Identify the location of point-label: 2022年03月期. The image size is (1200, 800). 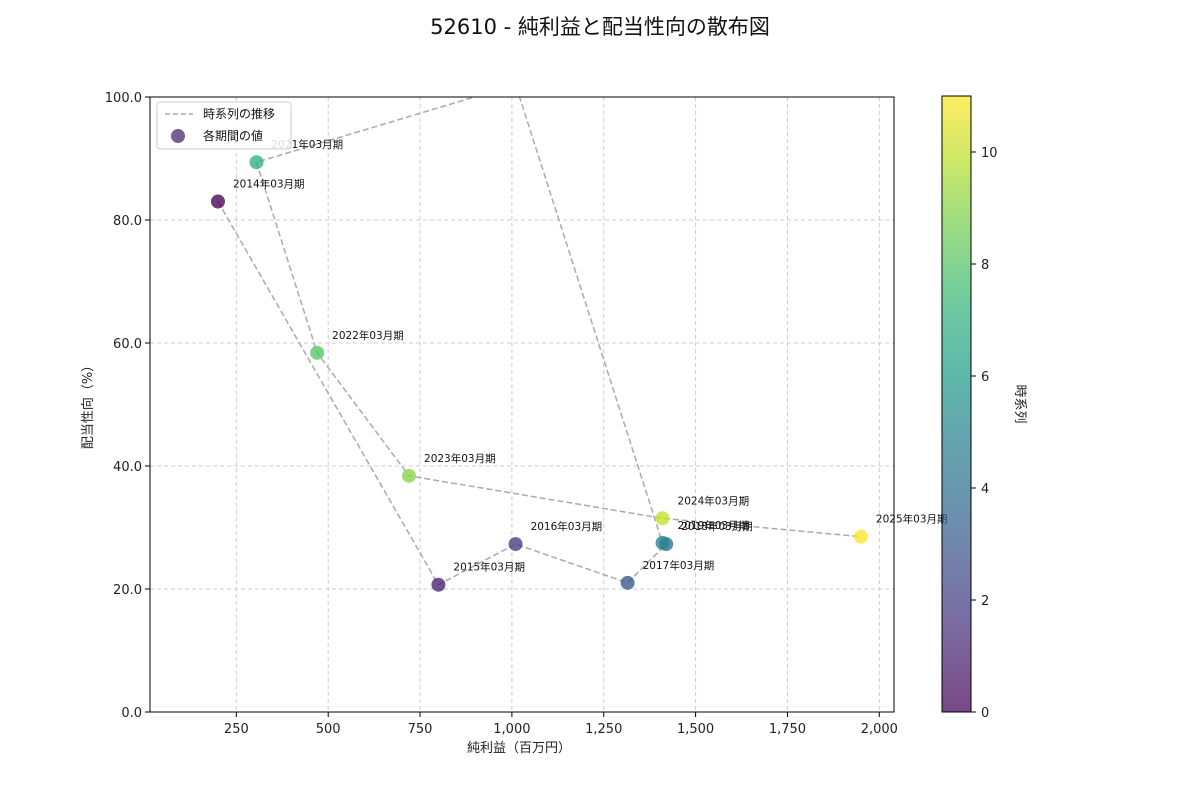
(368, 335).